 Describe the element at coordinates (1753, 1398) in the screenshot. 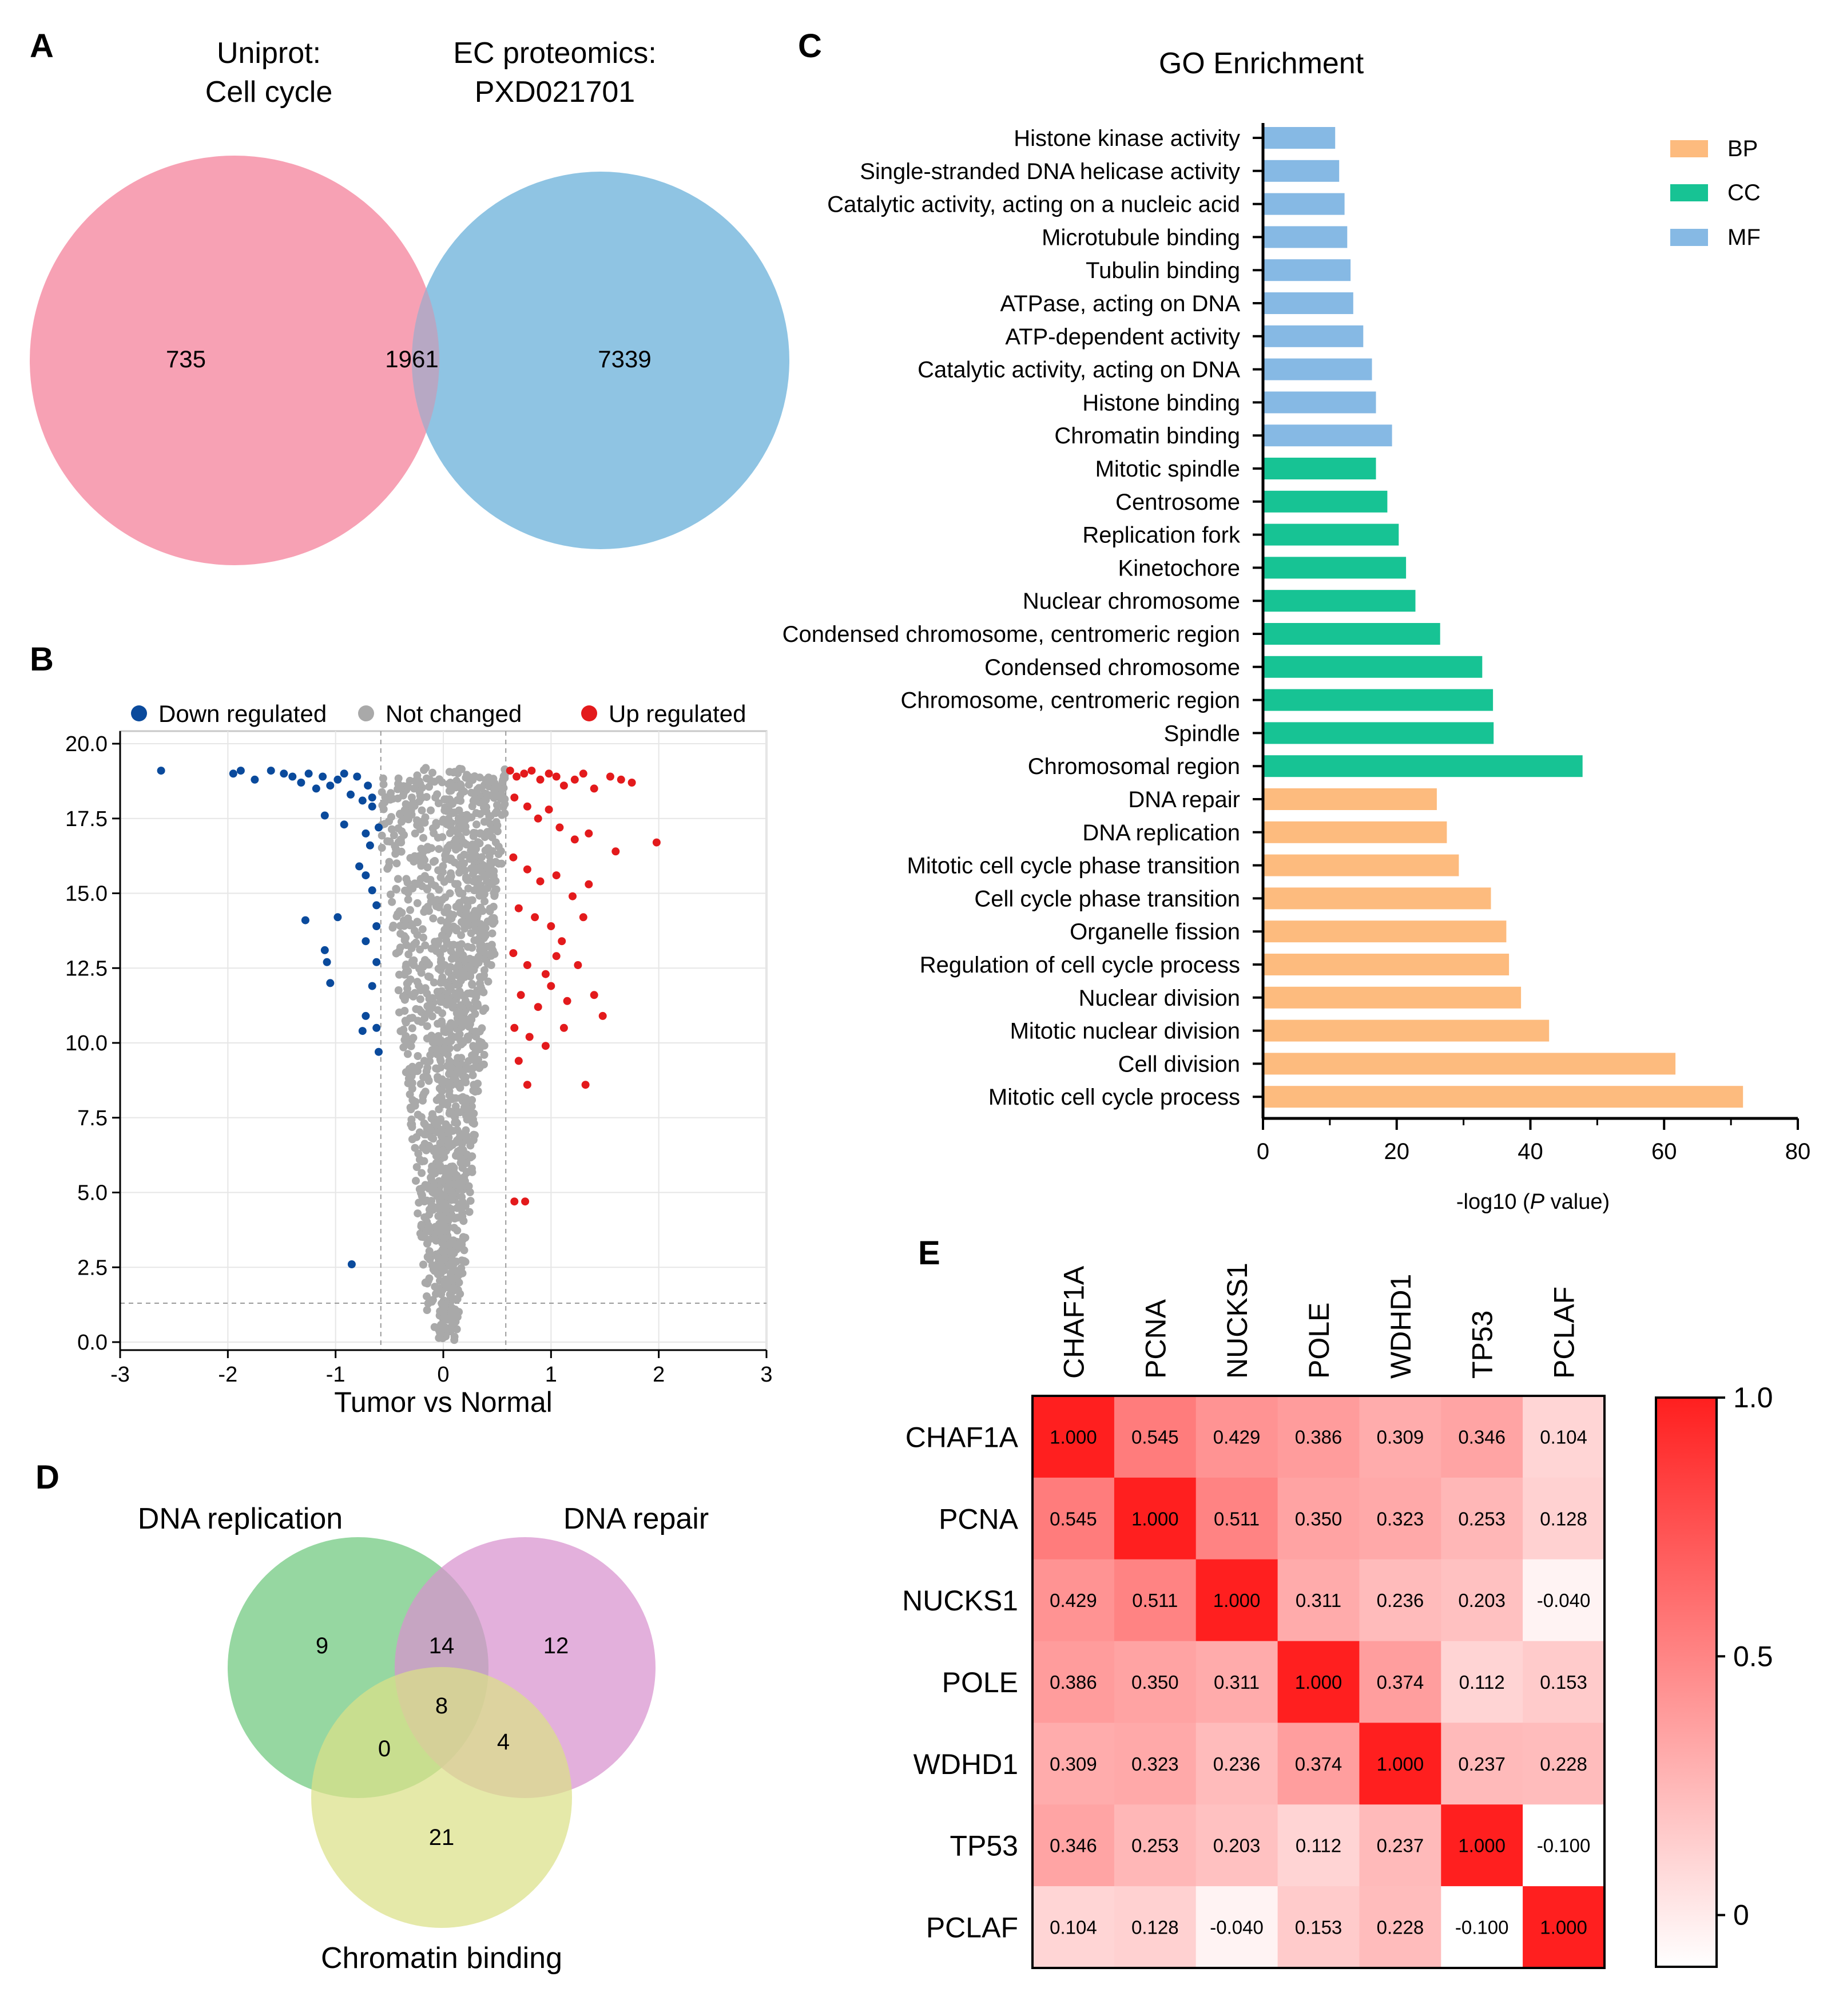

I see `colorbar-tick-label: 1.0` at that location.